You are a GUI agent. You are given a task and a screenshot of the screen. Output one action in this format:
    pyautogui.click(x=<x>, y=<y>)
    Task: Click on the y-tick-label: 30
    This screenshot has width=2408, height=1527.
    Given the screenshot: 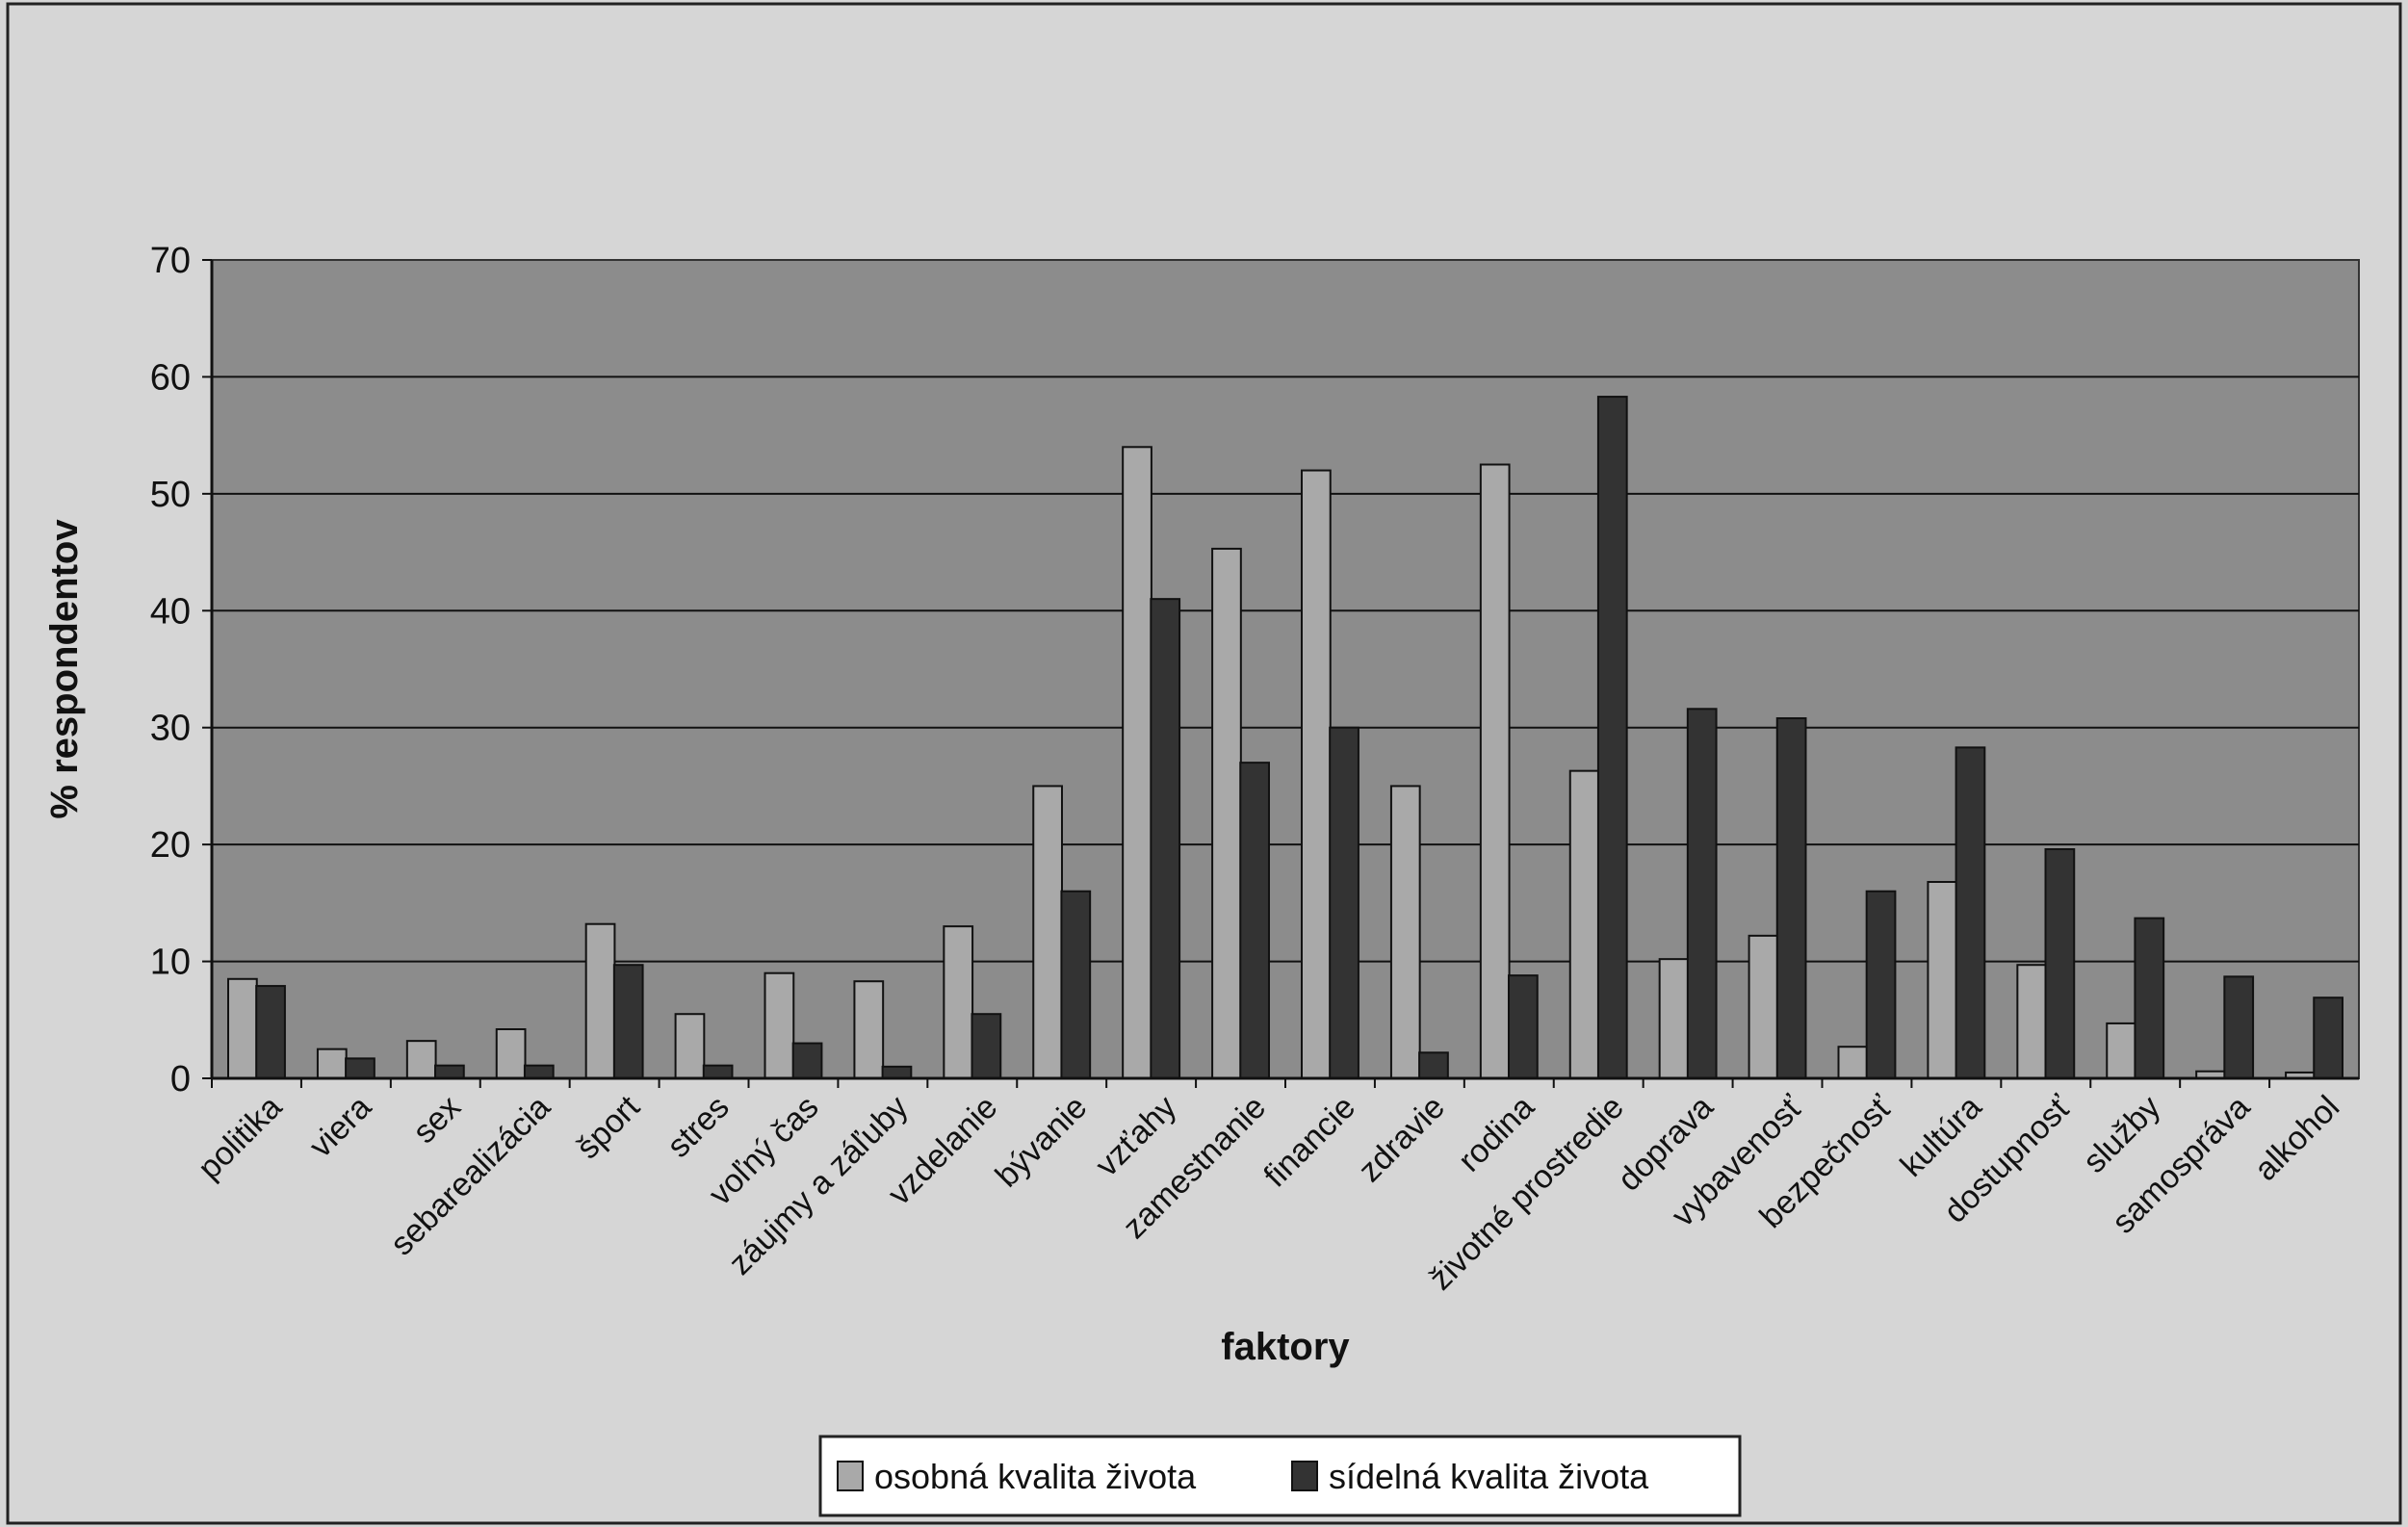 What is the action you would take?
    pyautogui.click(x=170, y=729)
    